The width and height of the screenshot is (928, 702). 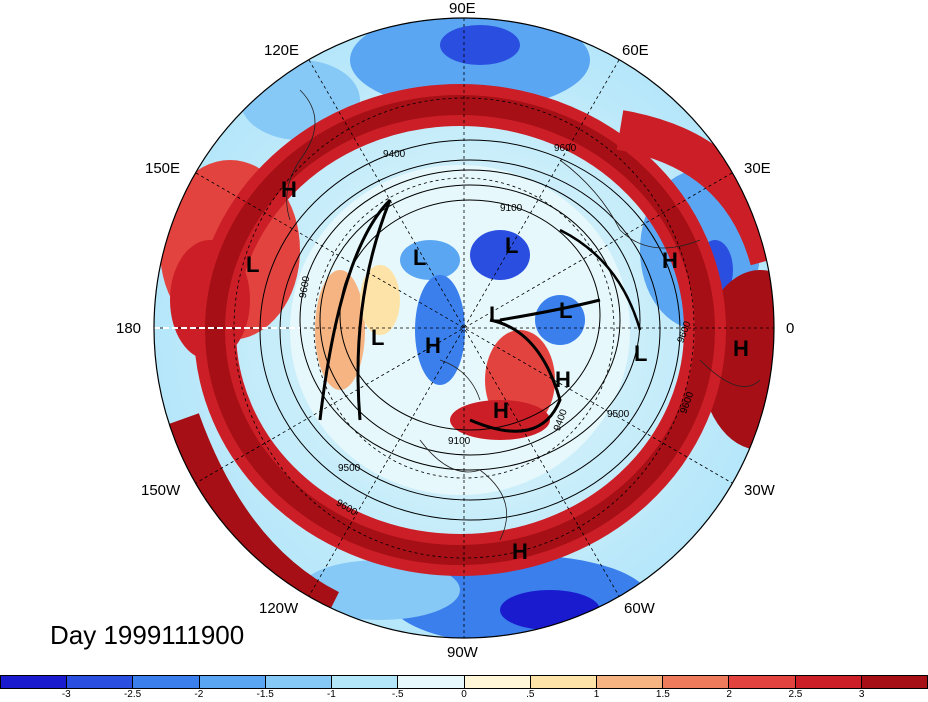 I want to click on colorbar-tick-label: .5, so click(x=530, y=694).